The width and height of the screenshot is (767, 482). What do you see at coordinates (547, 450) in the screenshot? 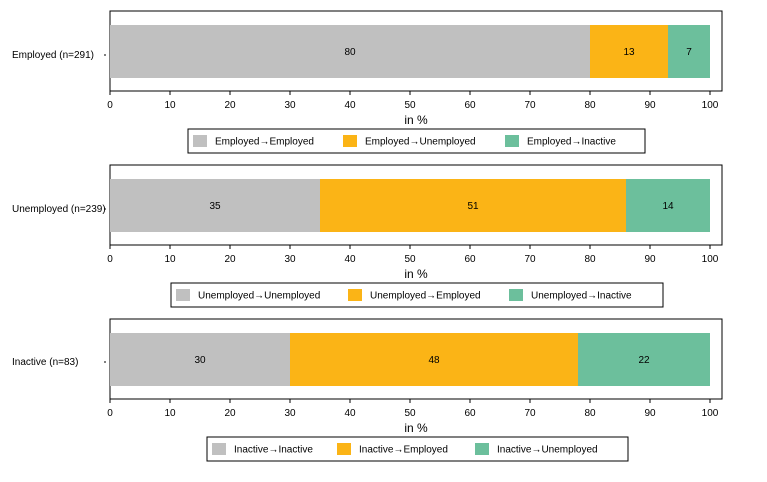
I see `legend-entry-label: Inactive→Unemployed` at bounding box center [547, 450].